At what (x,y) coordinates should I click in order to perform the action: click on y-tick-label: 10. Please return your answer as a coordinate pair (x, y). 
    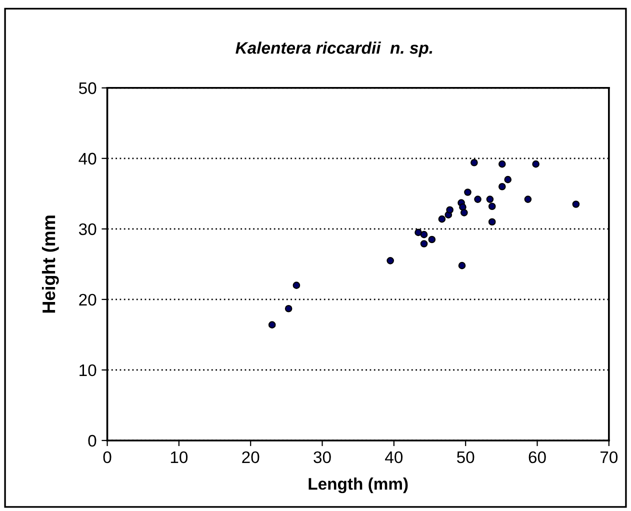
    Looking at the image, I should click on (88, 370).